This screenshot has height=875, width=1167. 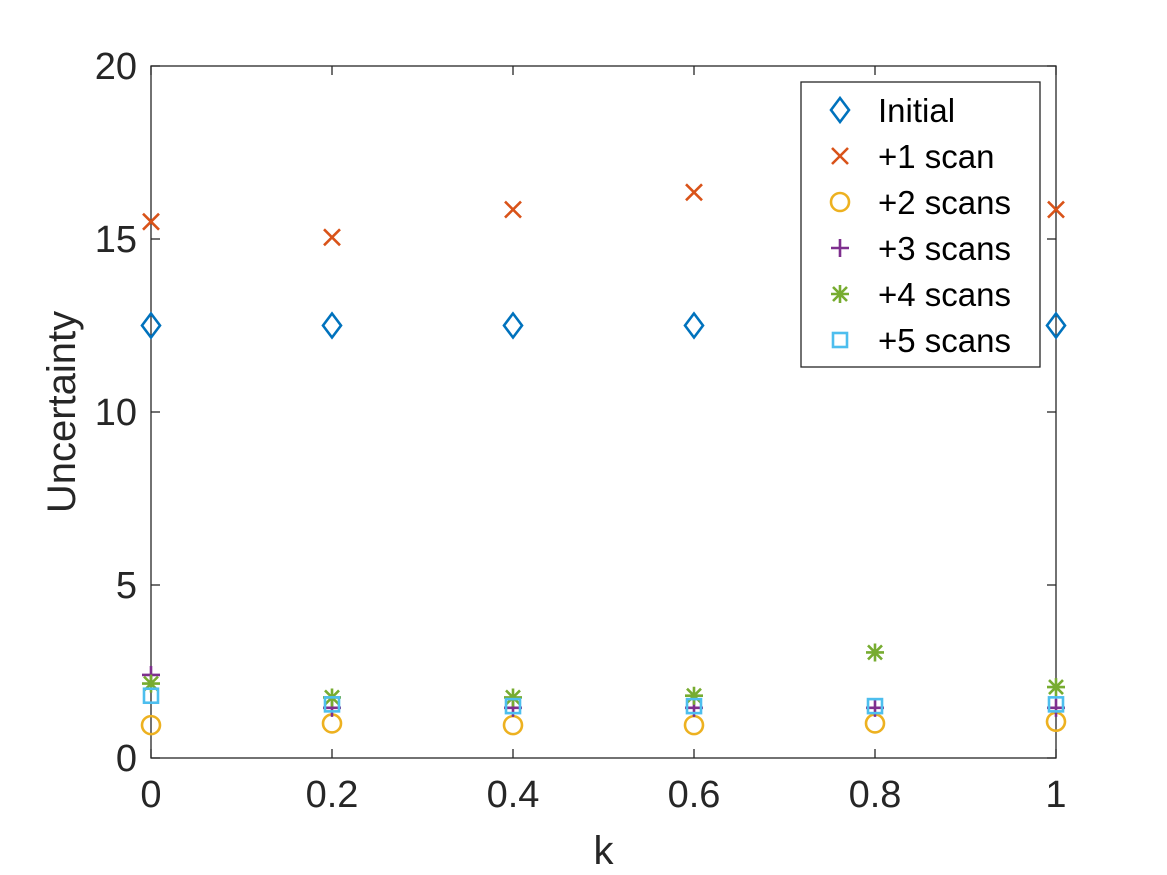 I want to click on x-tick-label: 0.8, so click(x=875, y=795).